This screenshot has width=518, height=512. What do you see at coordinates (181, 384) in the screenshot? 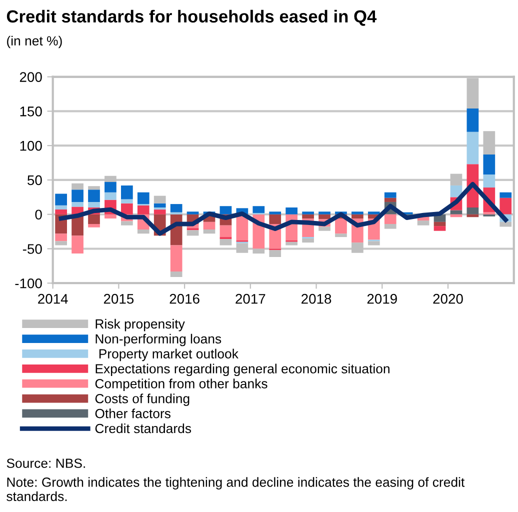
I see `legend-label: Competition from other banks` at bounding box center [181, 384].